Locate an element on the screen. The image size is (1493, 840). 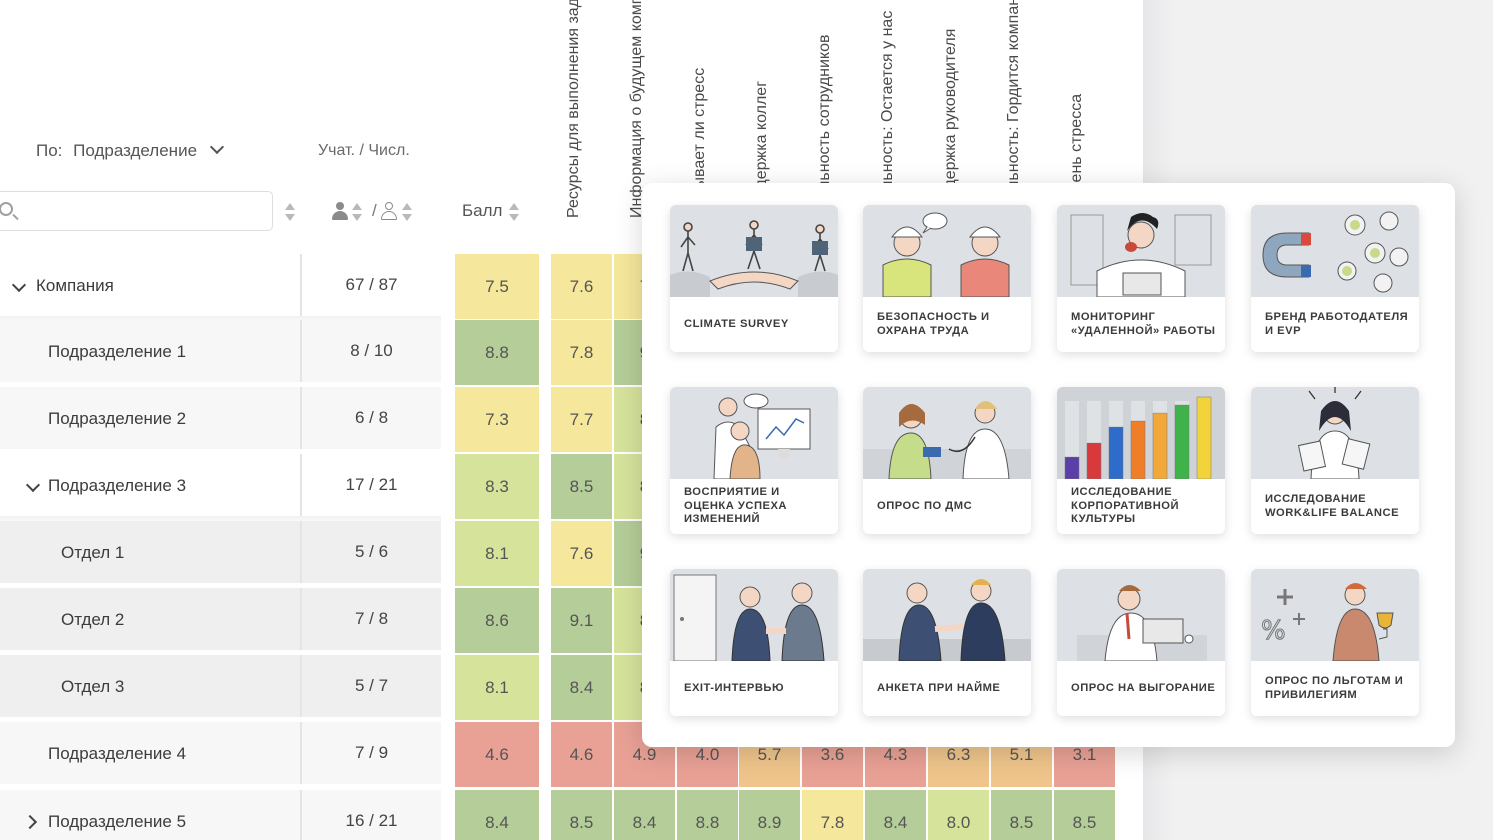
sort-participants-icon is located at coordinates (357, 212).